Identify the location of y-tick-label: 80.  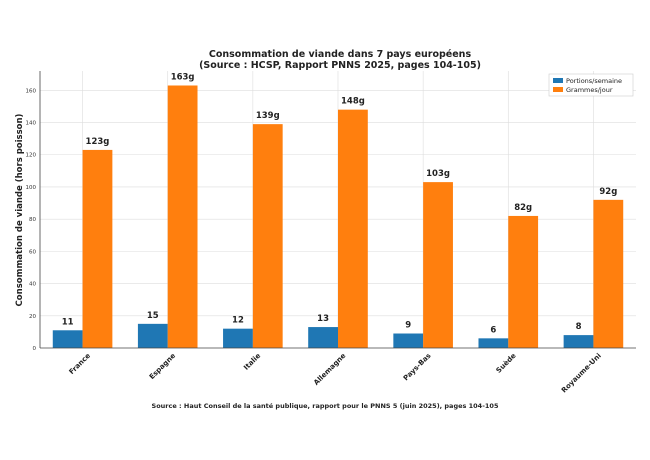
(32, 220).